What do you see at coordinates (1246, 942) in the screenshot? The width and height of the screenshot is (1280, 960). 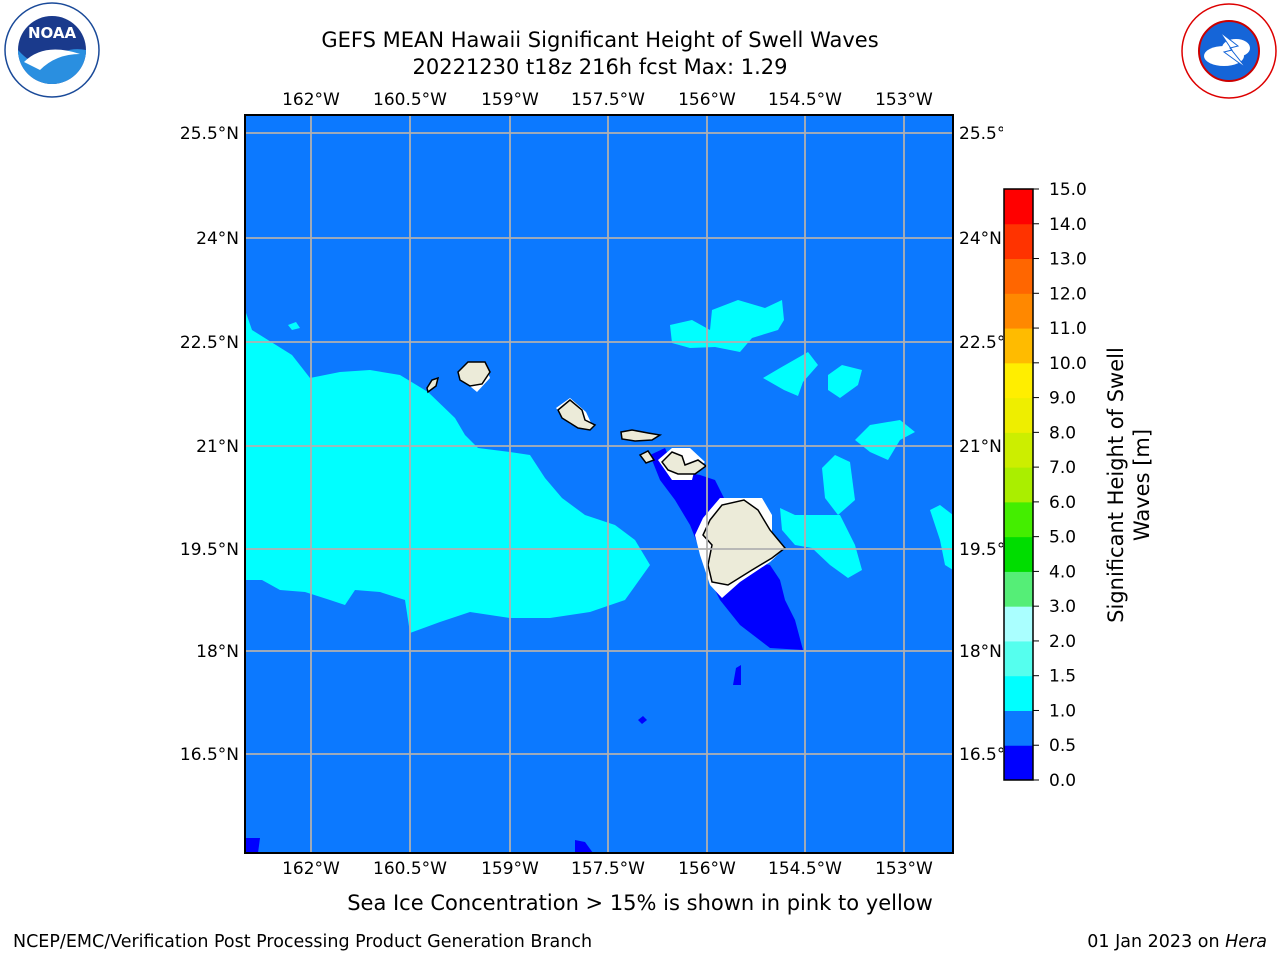 I see `footer-host: Hera` at bounding box center [1246, 942].